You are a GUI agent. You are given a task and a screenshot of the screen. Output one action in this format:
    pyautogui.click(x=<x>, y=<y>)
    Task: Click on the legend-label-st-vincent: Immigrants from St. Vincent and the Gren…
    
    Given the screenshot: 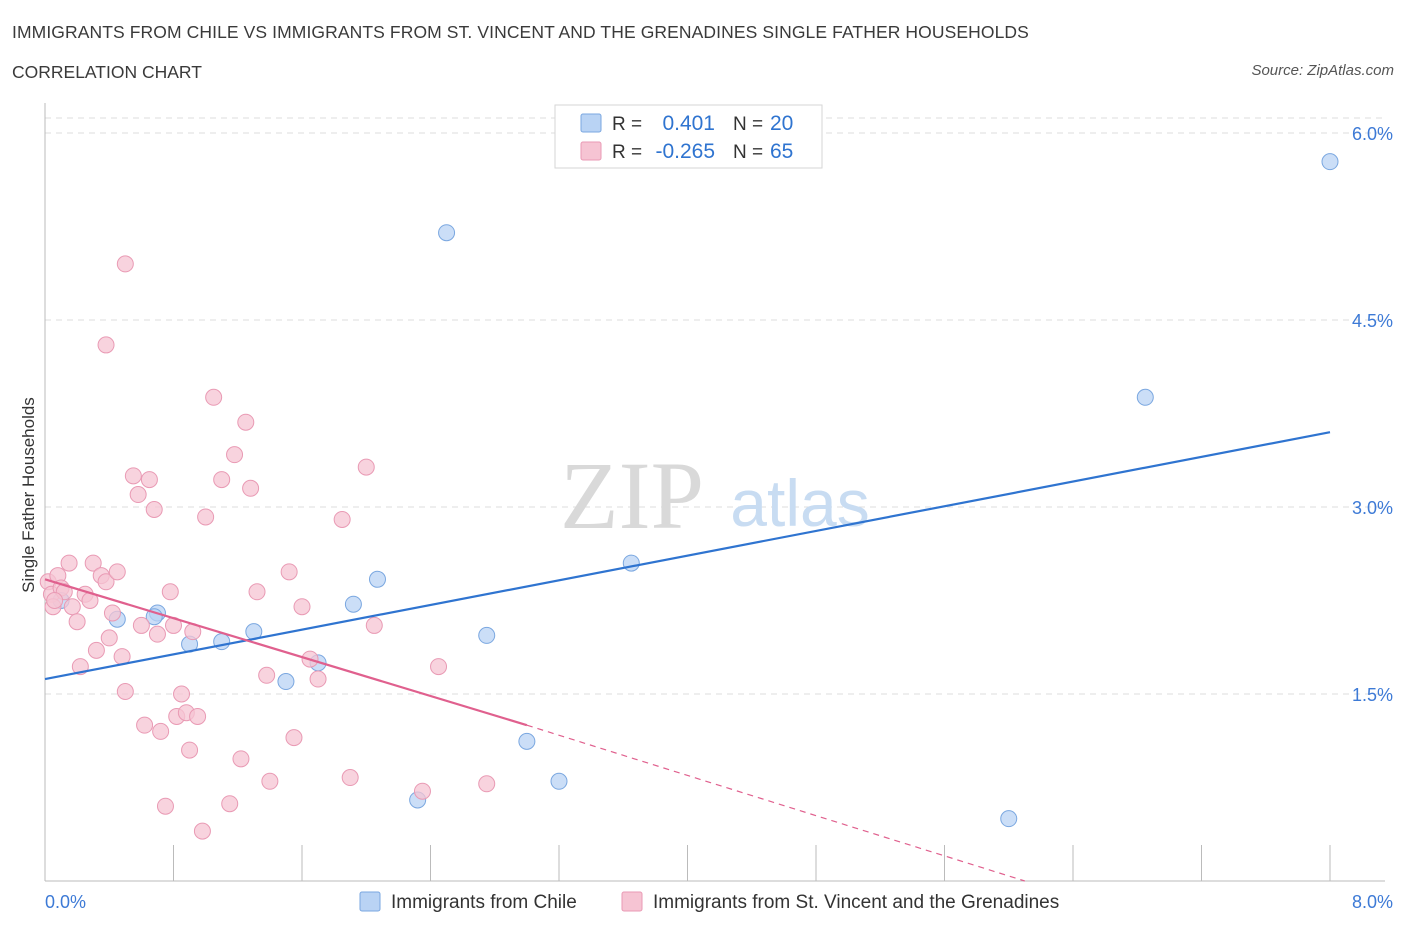 What is the action you would take?
    pyautogui.click(x=856, y=902)
    